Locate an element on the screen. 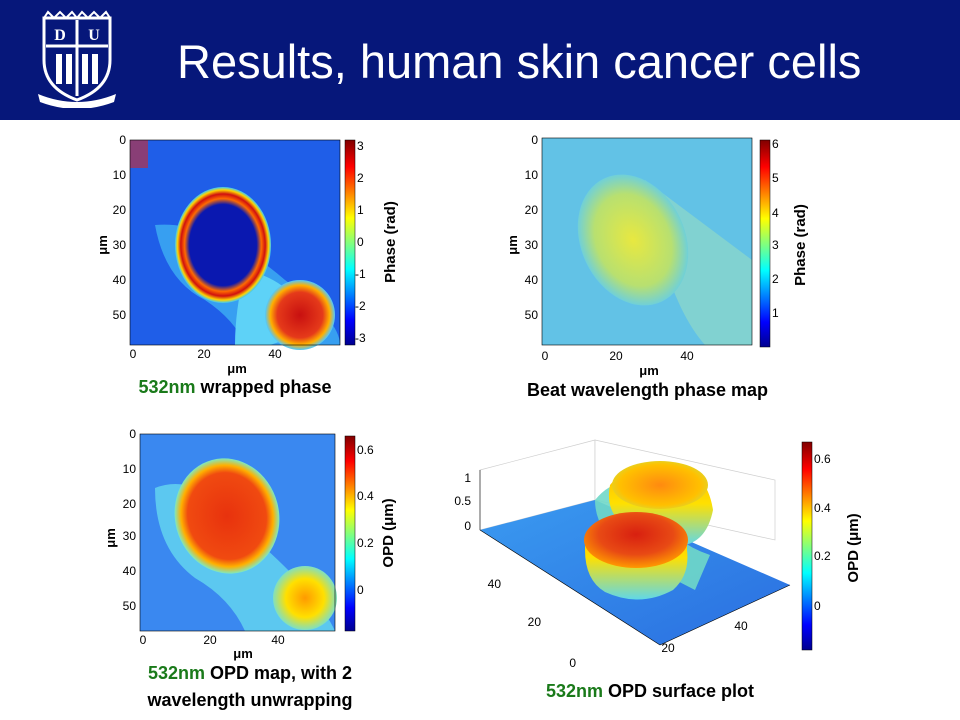  cb-tick-6: 6 is located at coordinates (775, 144).